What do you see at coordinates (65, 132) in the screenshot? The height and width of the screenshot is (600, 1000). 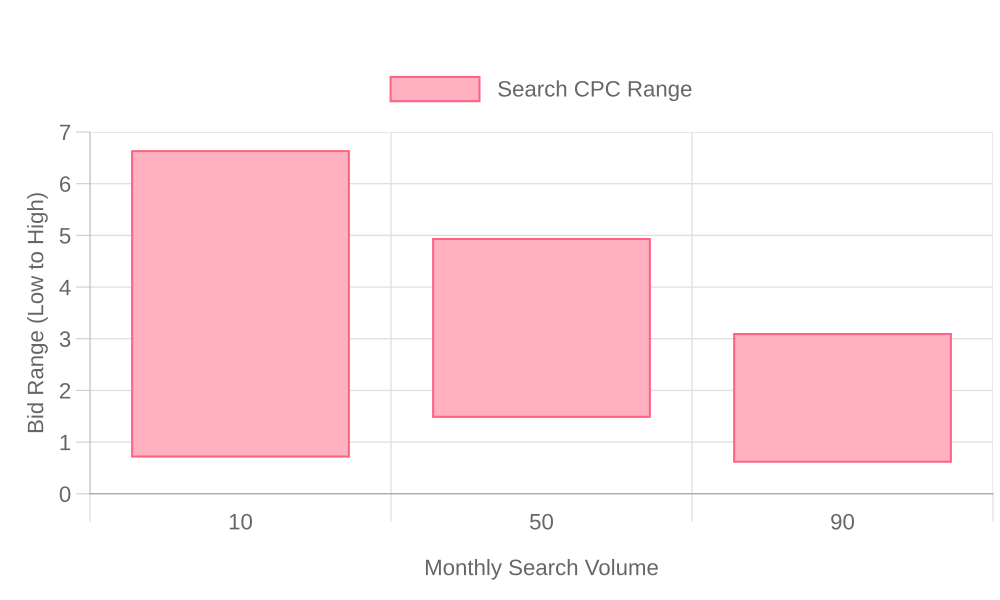 I see `y-tick-label: 7` at bounding box center [65, 132].